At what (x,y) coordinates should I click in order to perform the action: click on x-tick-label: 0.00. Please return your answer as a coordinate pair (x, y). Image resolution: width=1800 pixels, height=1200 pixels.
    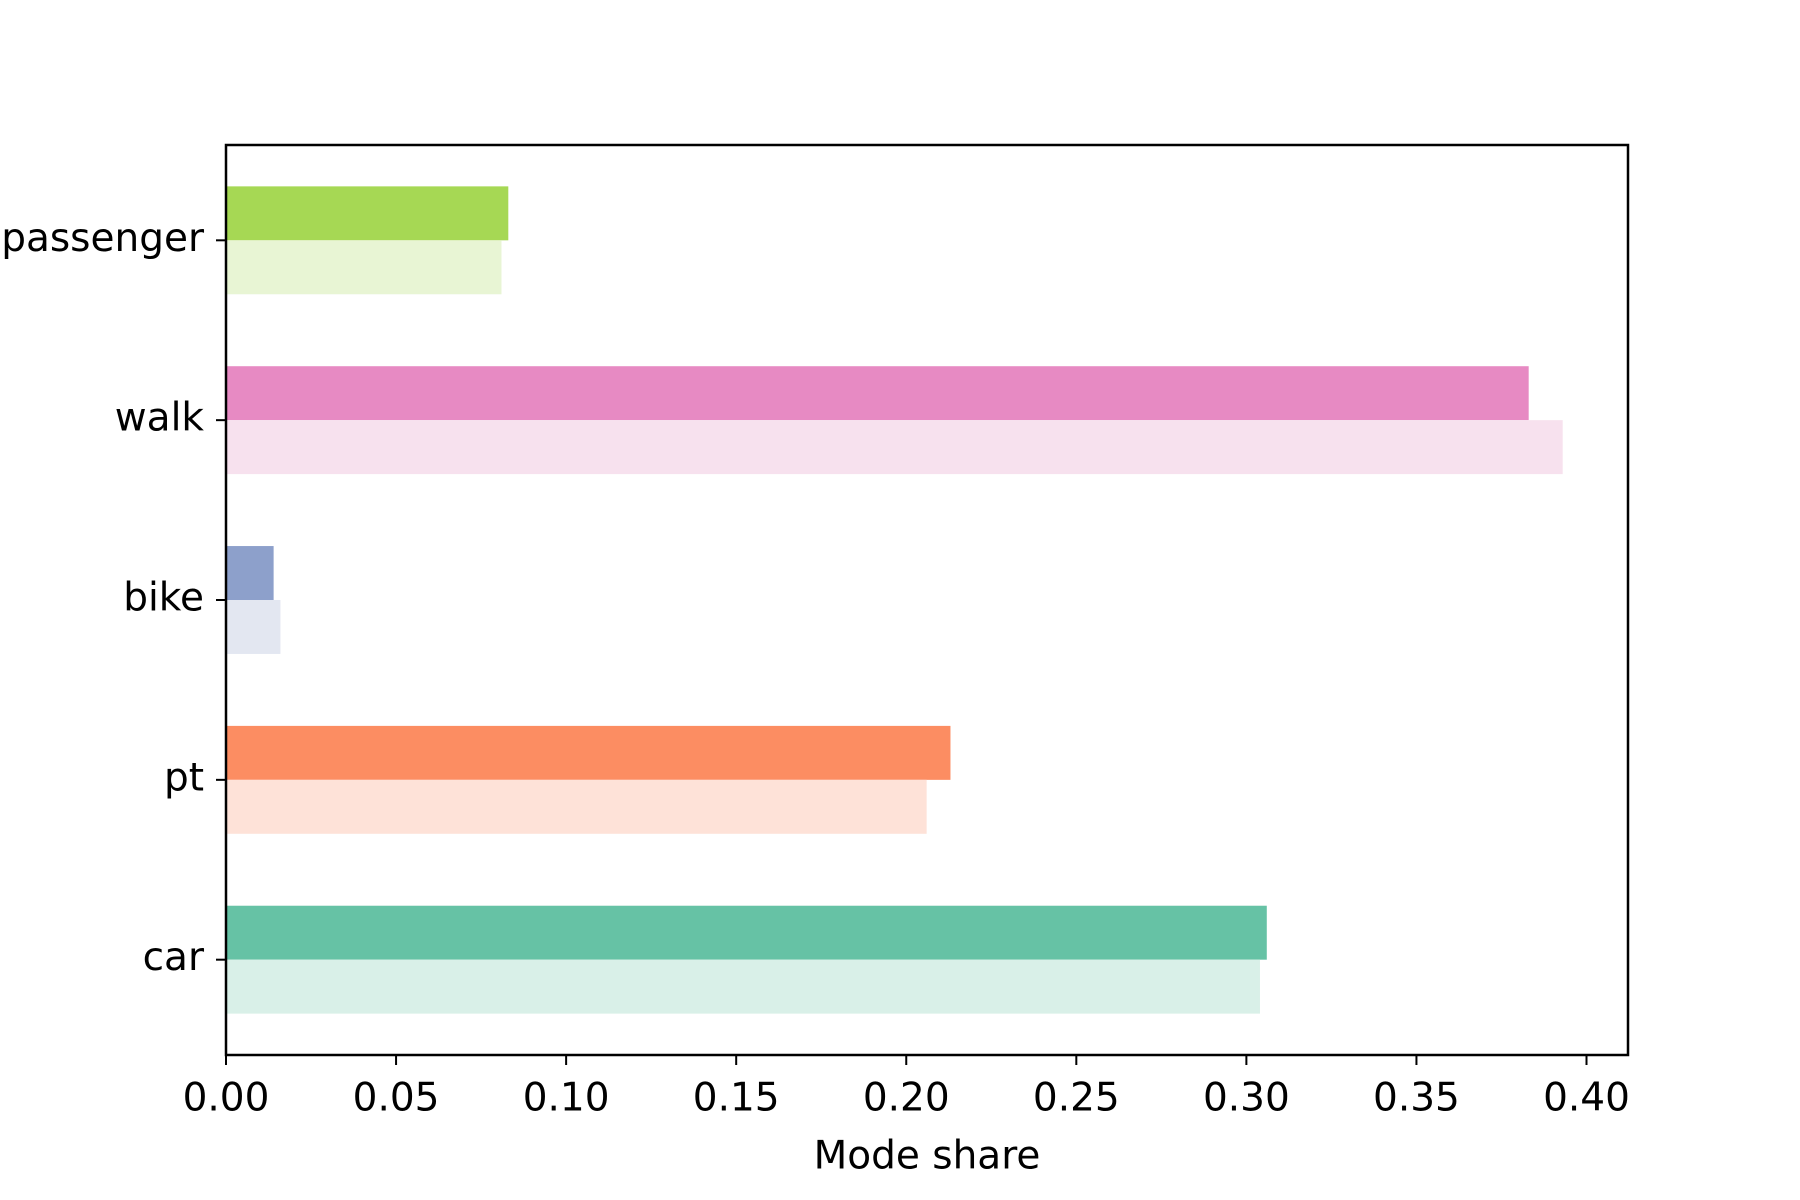
    Looking at the image, I should click on (226, 1098).